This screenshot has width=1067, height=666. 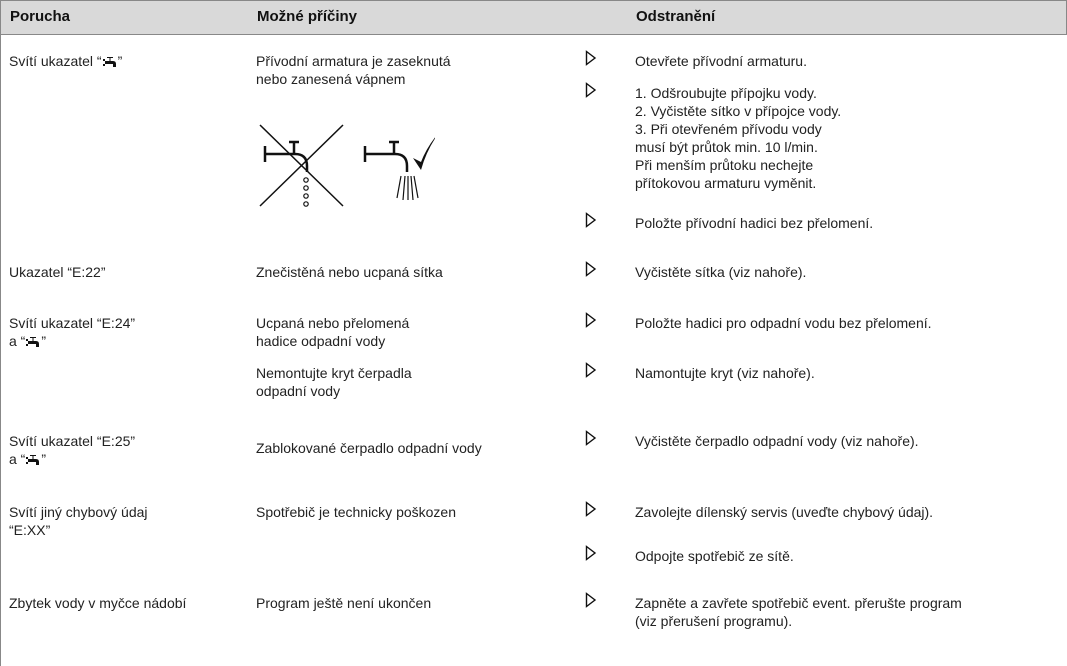 What do you see at coordinates (356, 512) in the screenshot?
I see `cause-text: Spotřebič je technicky poškozen` at bounding box center [356, 512].